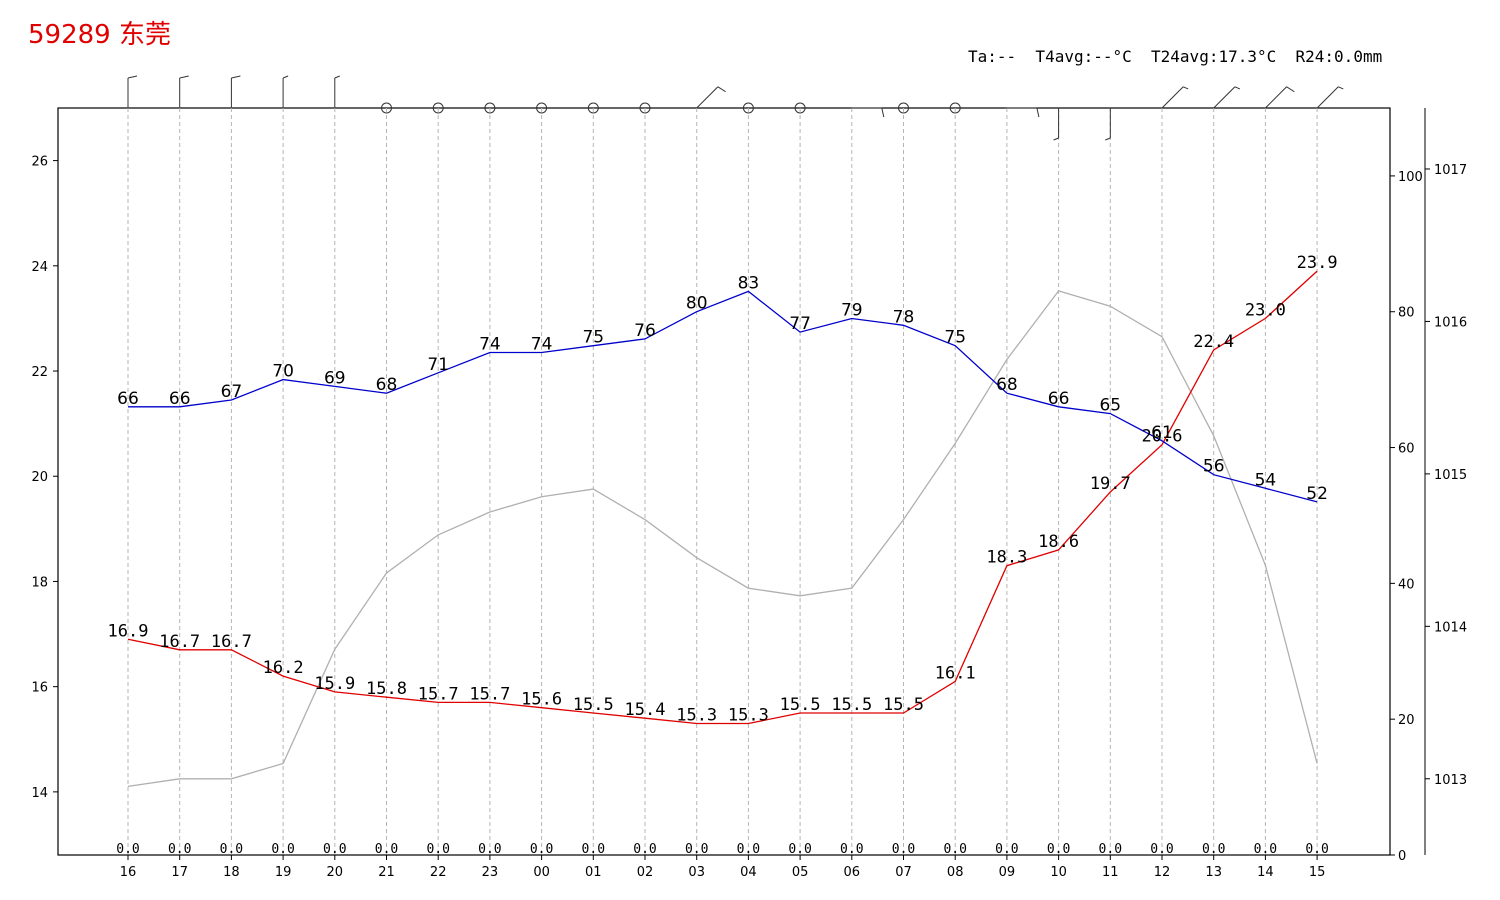 The image size is (1500, 900). What do you see at coordinates (490, 344) in the screenshot?
I see `humidity-label: 74` at bounding box center [490, 344].